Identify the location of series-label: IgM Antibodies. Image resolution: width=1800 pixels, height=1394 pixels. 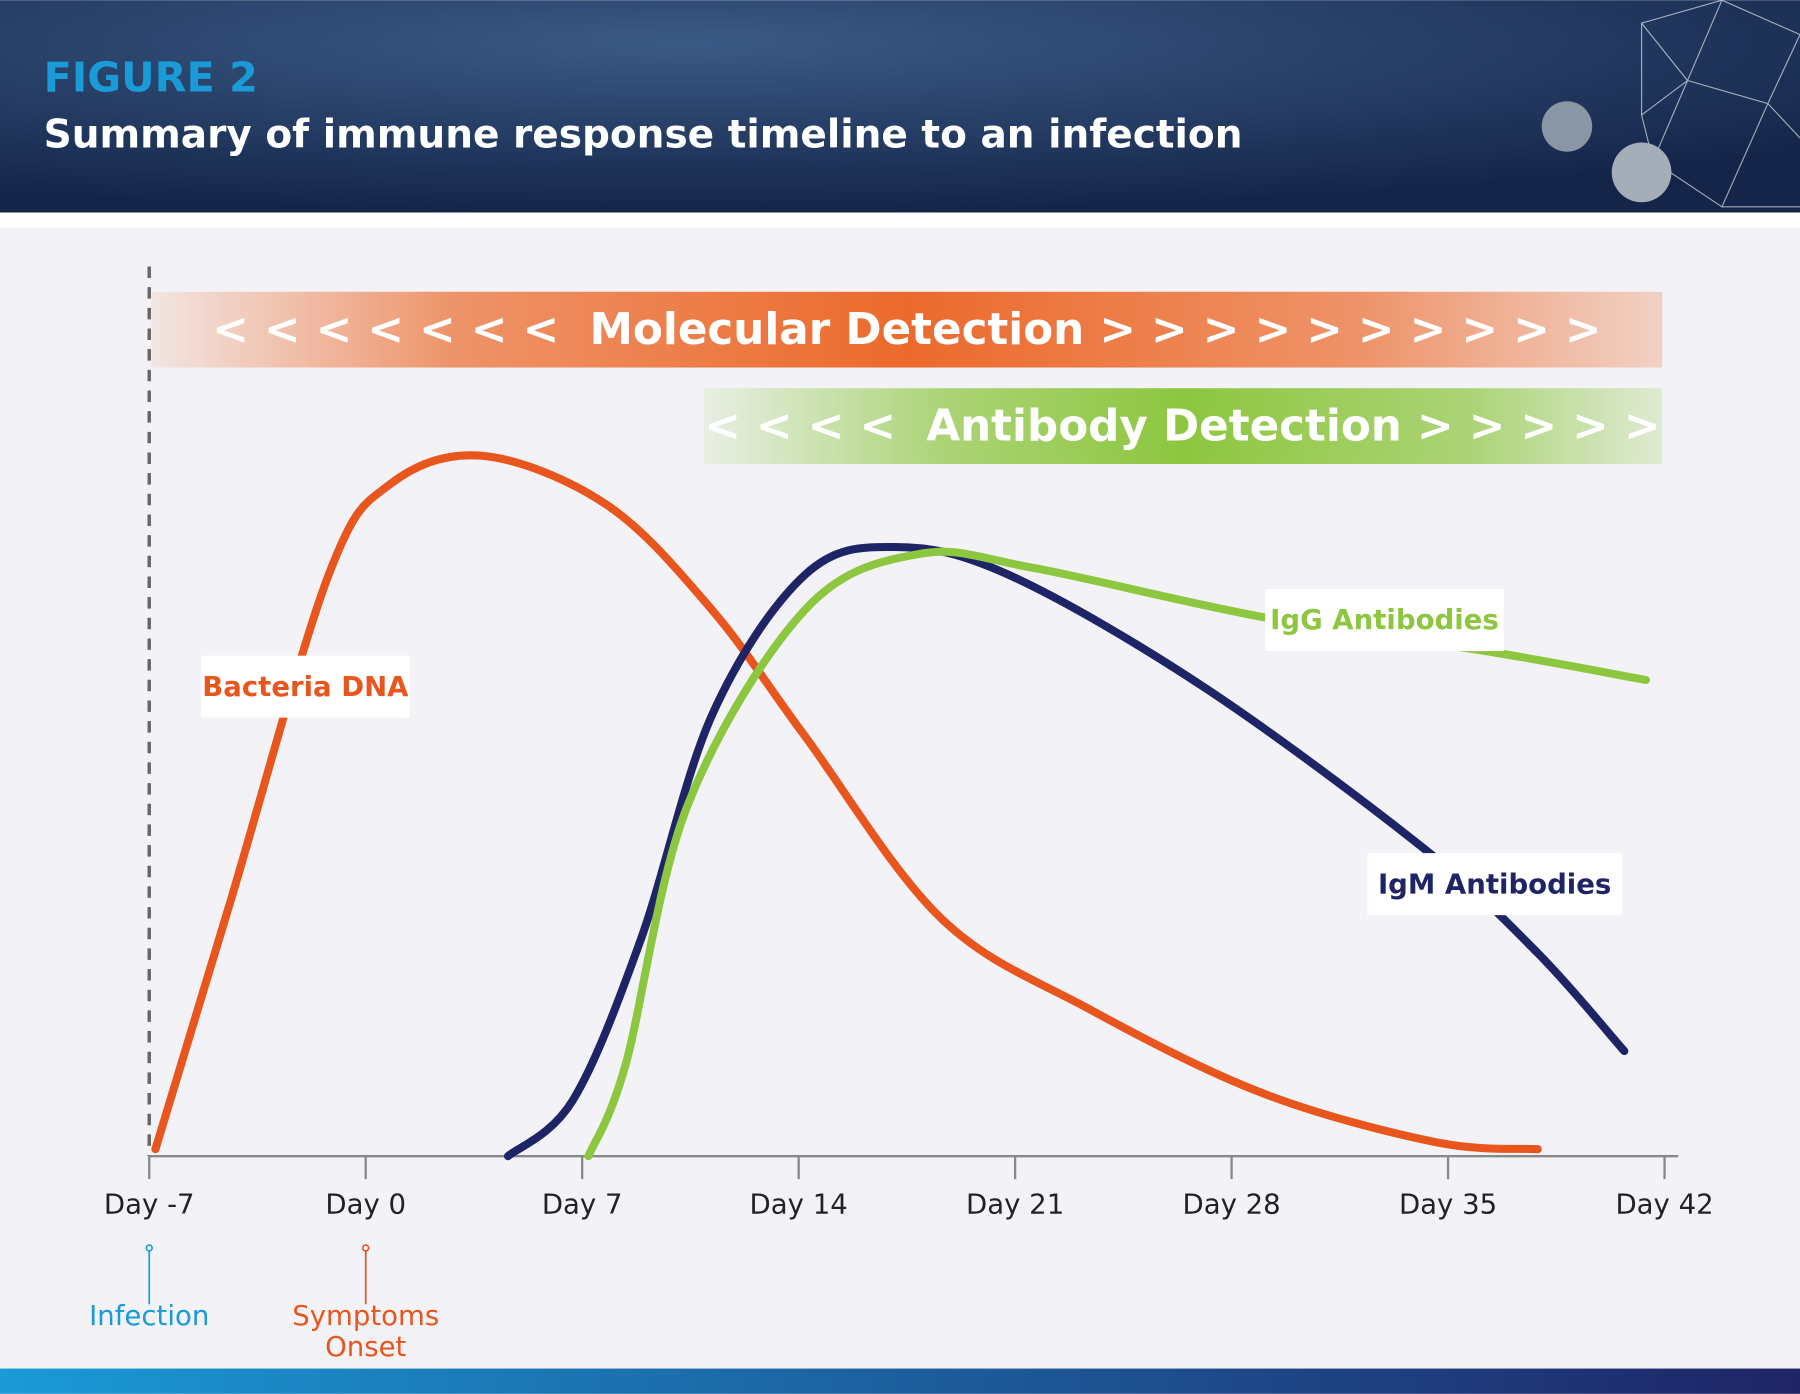
(1494, 884).